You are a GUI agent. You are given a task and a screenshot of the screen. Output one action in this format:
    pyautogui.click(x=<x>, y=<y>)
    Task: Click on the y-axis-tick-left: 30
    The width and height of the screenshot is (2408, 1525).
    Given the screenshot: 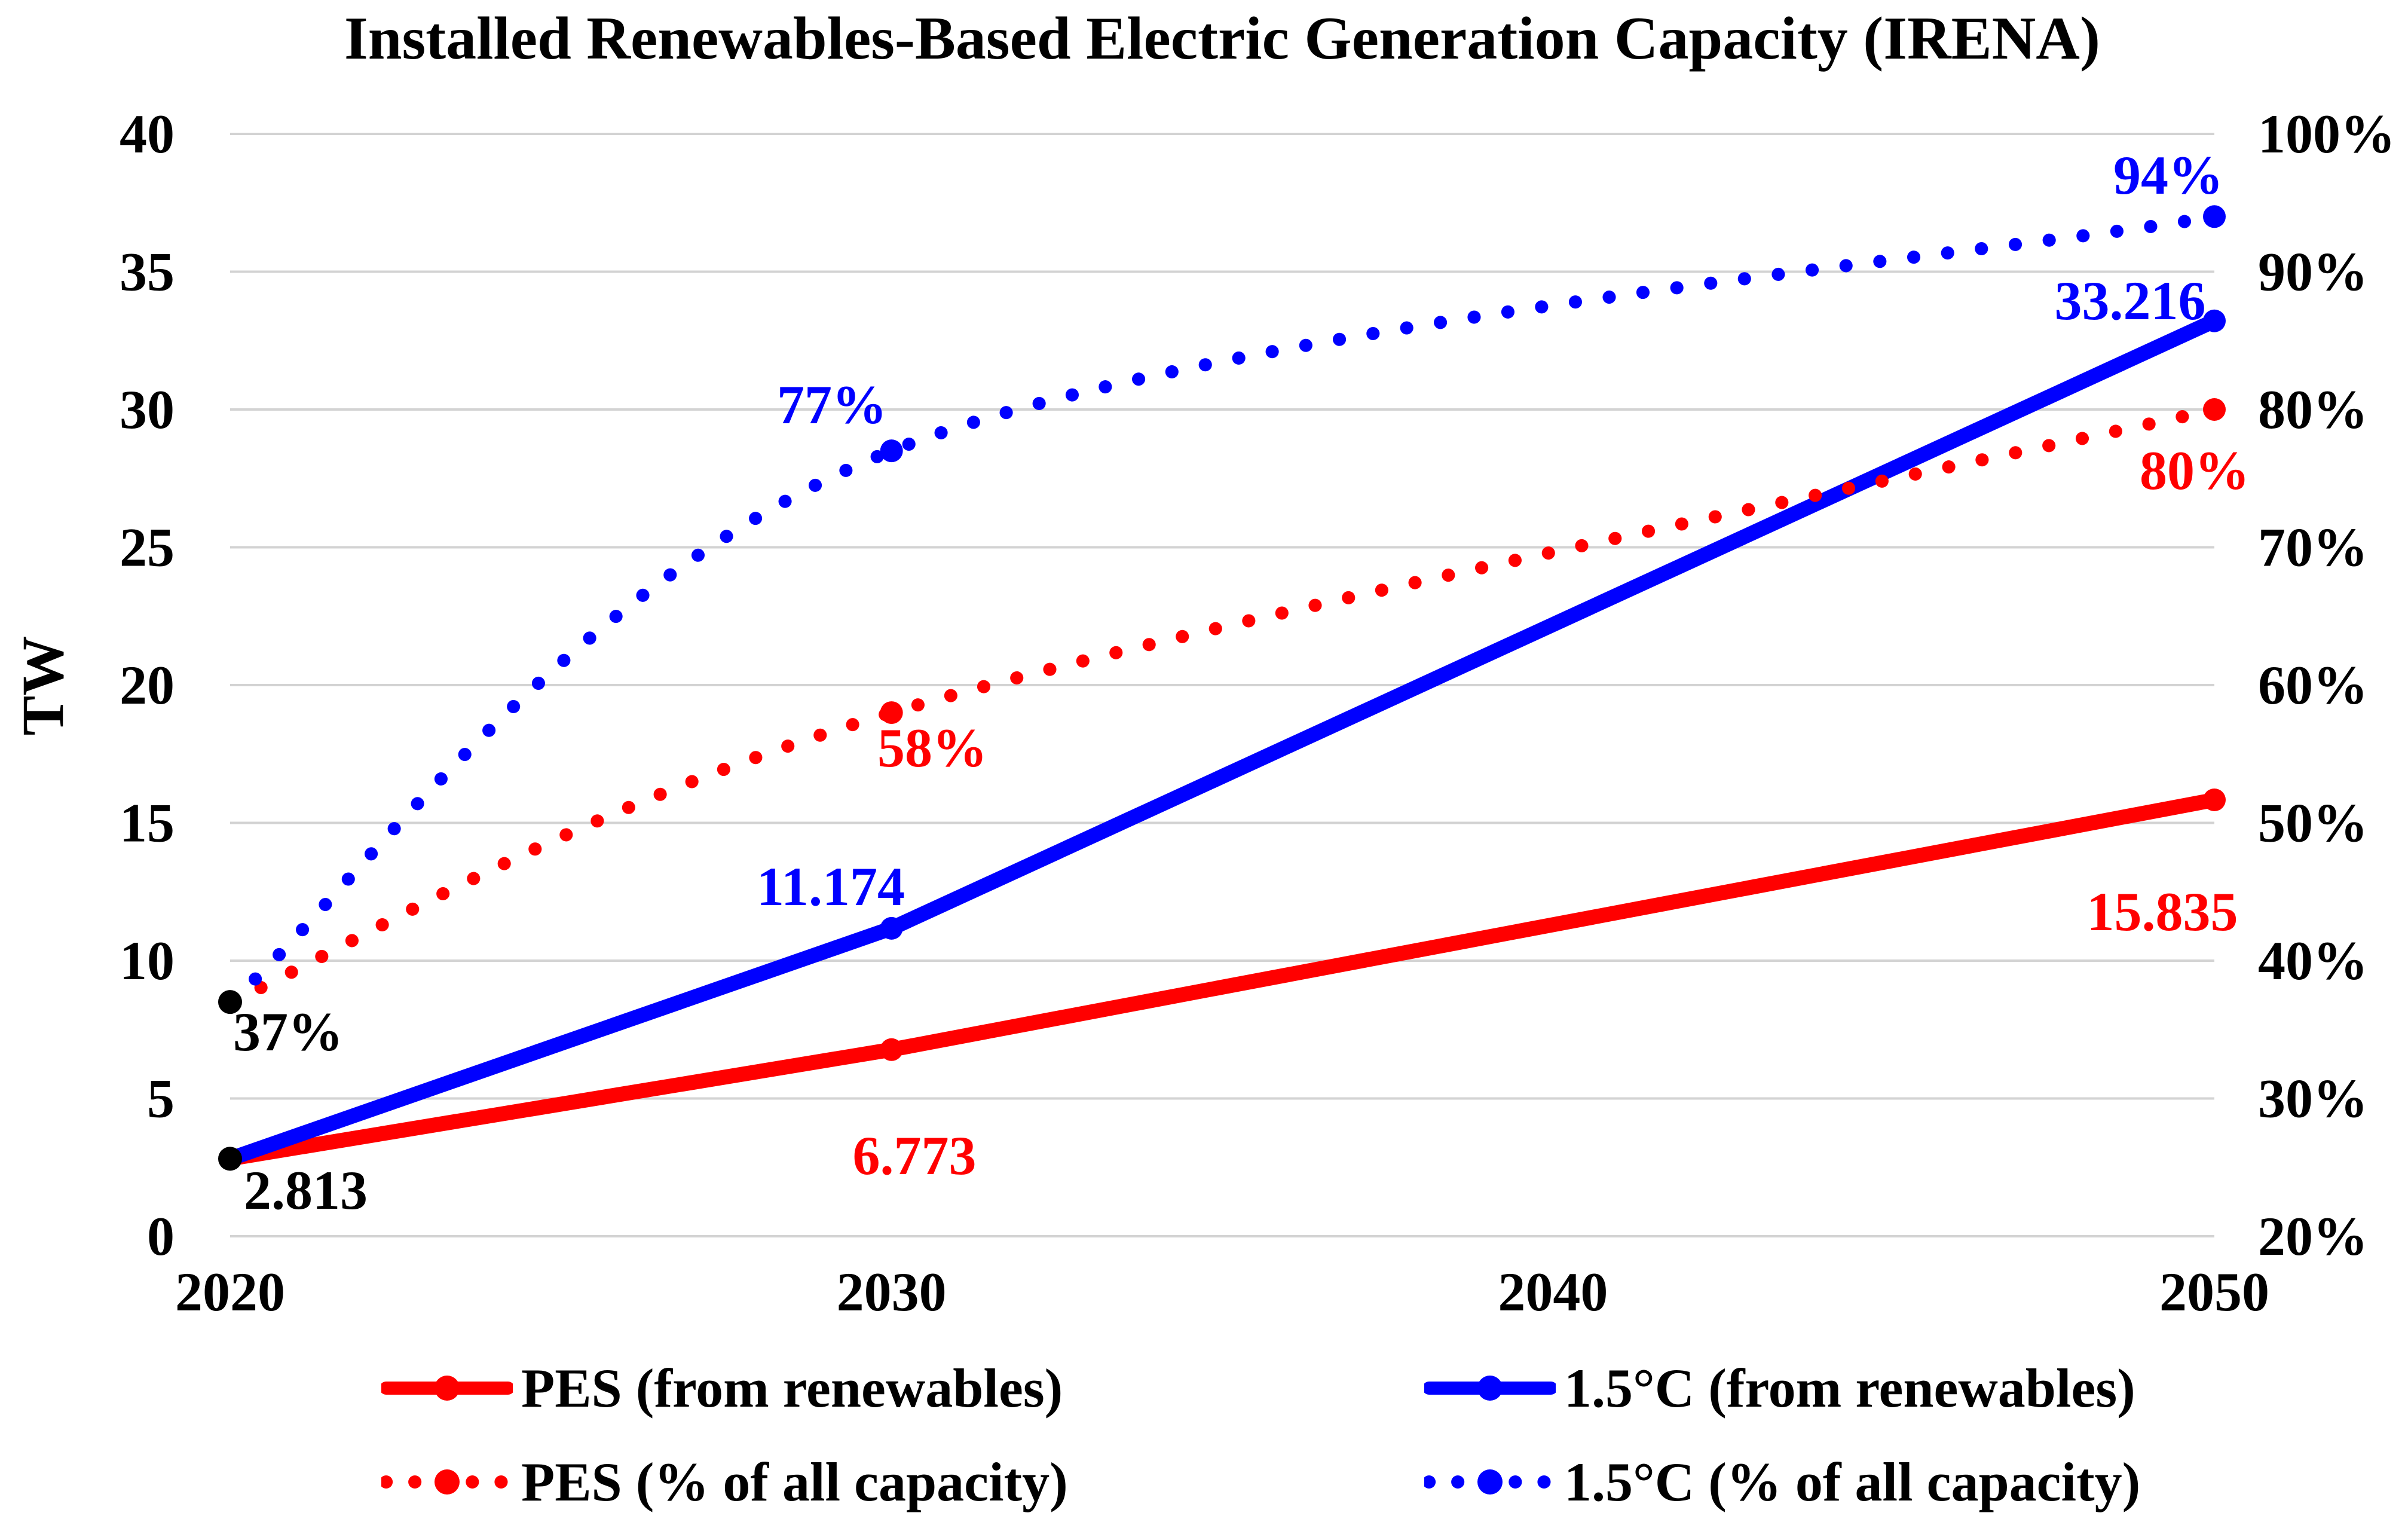 What is the action you would take?
    pyautogui.click(x=147, y=409)
    